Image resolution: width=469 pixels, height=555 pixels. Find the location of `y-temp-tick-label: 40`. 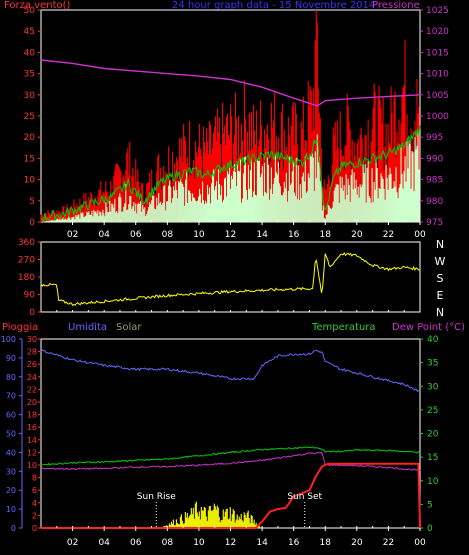

y-temp-tick-label: 40 is located at coordinates (433, 340).